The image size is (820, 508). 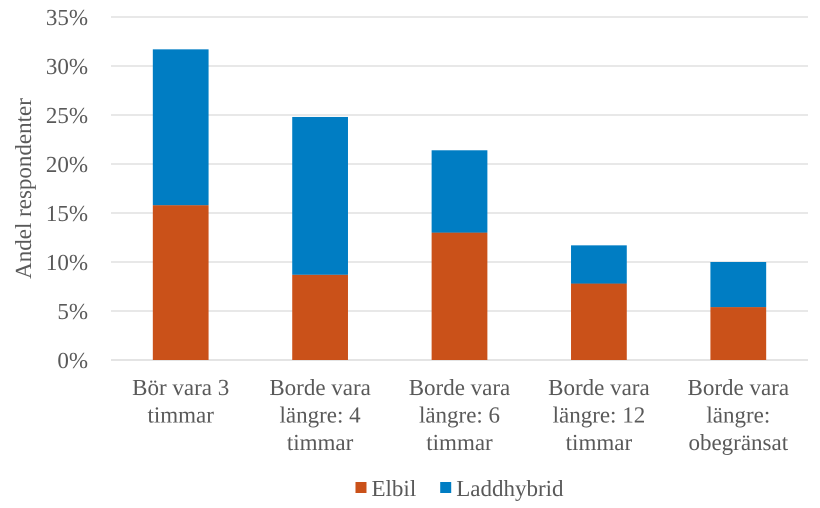 What do you see at coordinates (72, 361) in the screenshot?
I see `y-tick-label: 0%` at bounding box center [72, 361].